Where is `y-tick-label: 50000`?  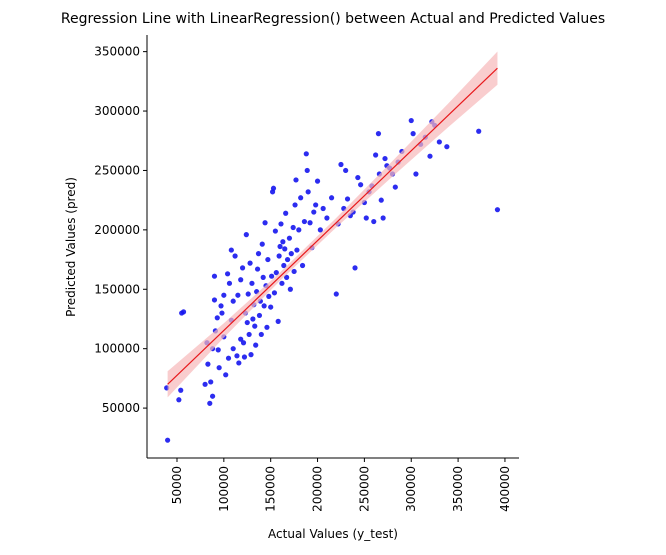
y-tick-label: 50000 is located at coordinates (121, 408).